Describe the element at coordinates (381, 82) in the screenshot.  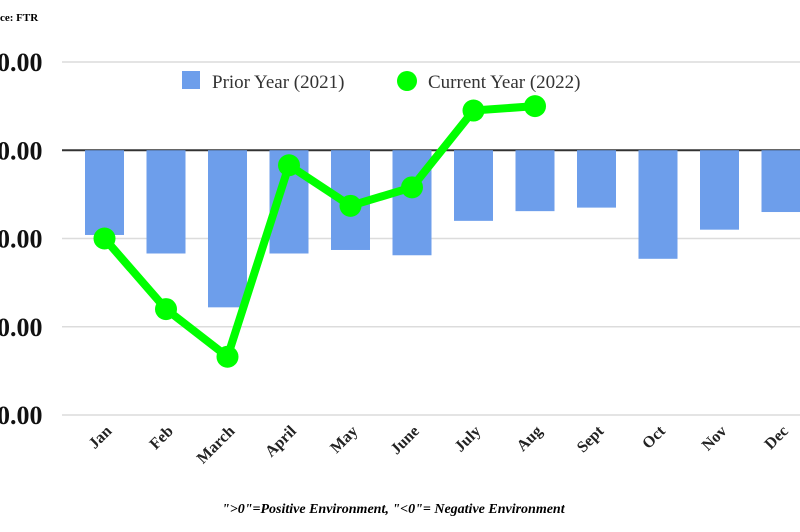
I see `legend: Prior Year (2021) Current Year (2022)` at that location.